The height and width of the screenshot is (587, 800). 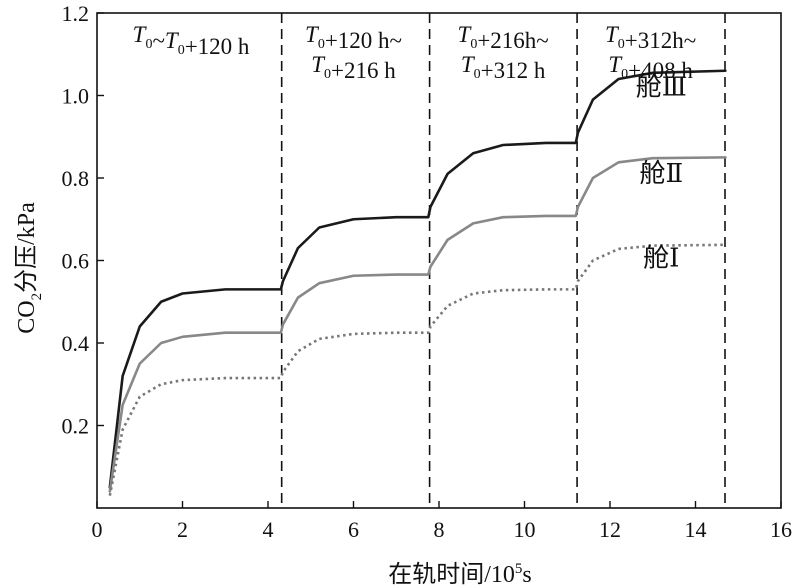 What do you see at coordinates (353, 37) in the screenshot?
I see `period-label: T0+120 h~` at bounding box center [353, 37].